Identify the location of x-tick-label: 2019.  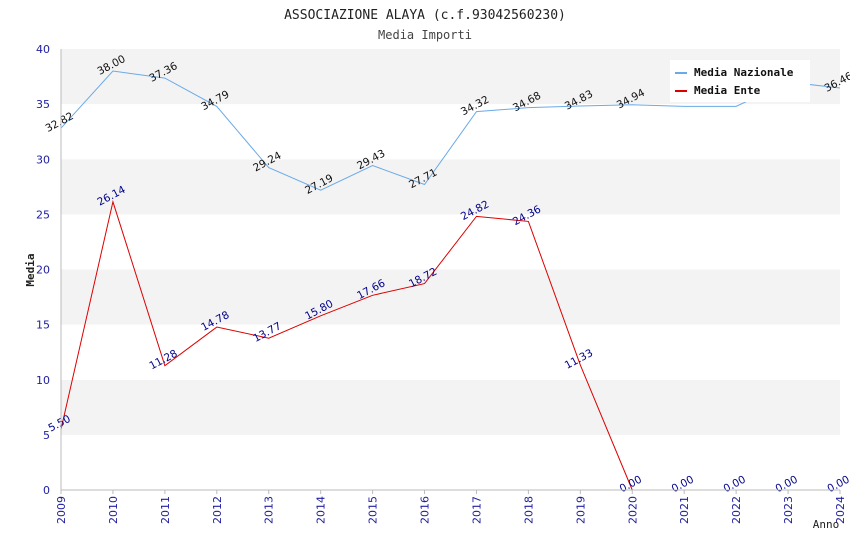
(580, 510).